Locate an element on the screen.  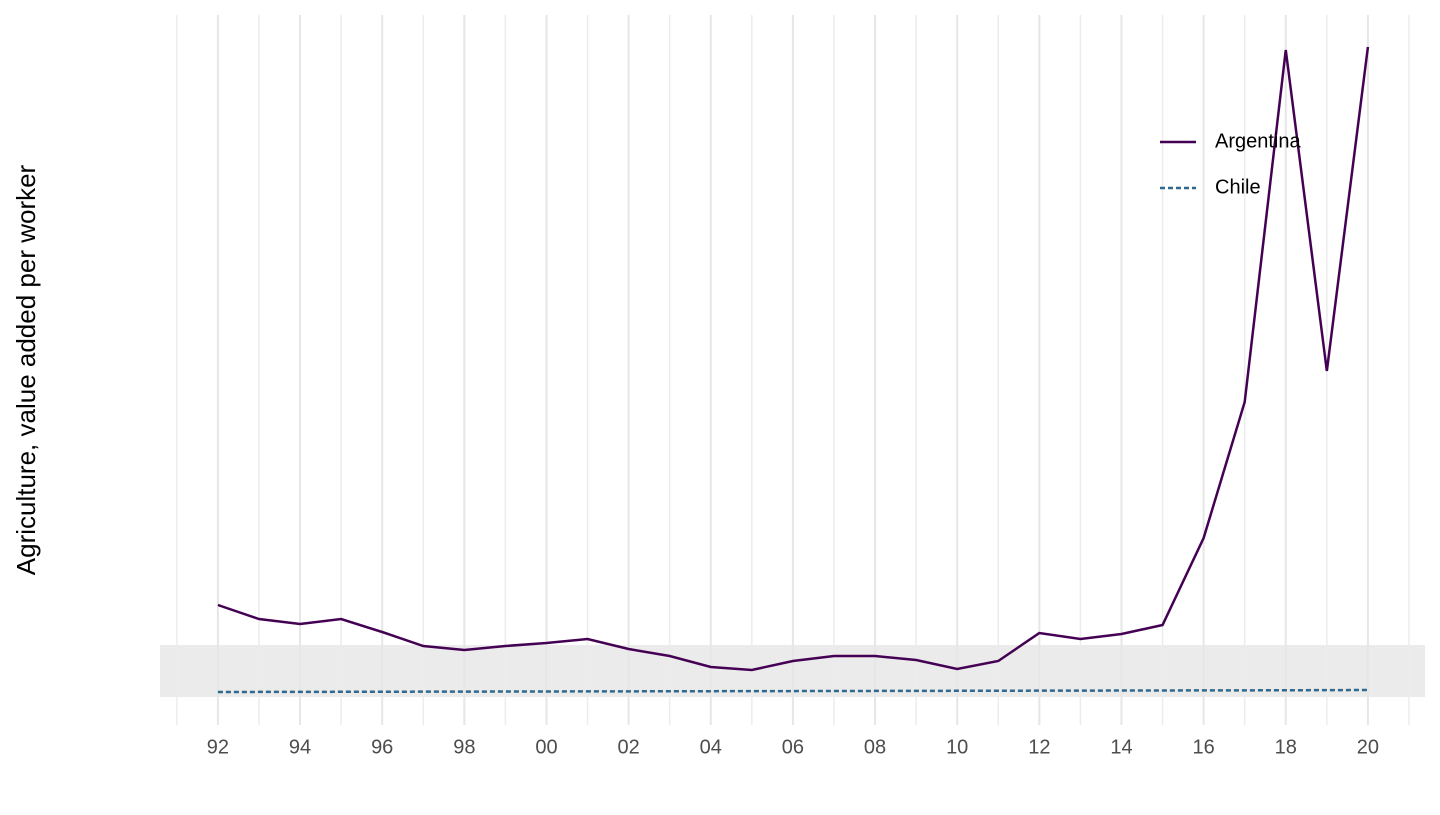
x-tick-label: 18 is located at coordinates (1286, 747).